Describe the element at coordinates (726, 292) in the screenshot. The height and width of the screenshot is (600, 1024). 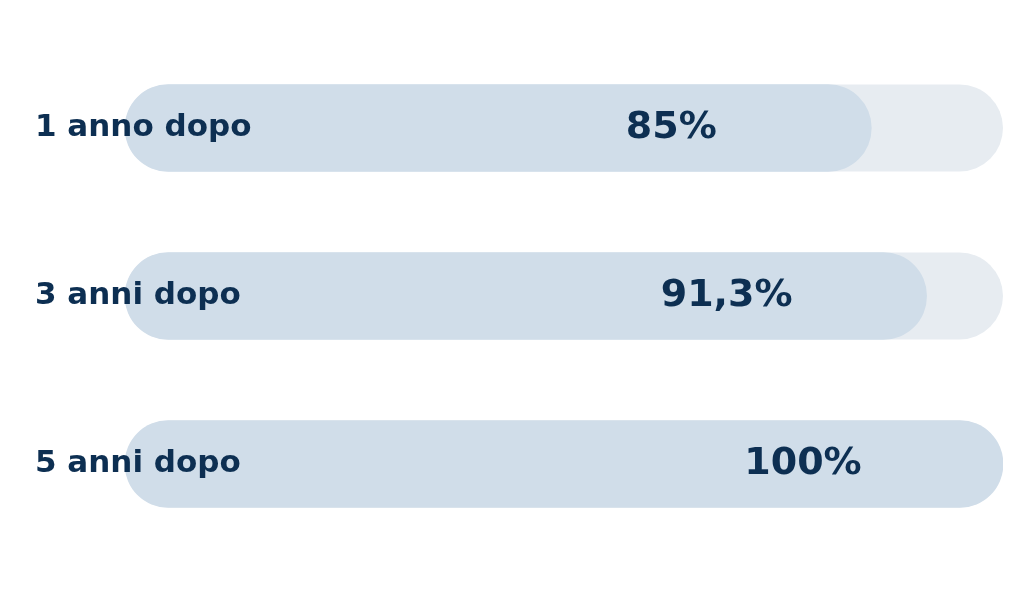
I see `data-label: 91,3%` at that location.